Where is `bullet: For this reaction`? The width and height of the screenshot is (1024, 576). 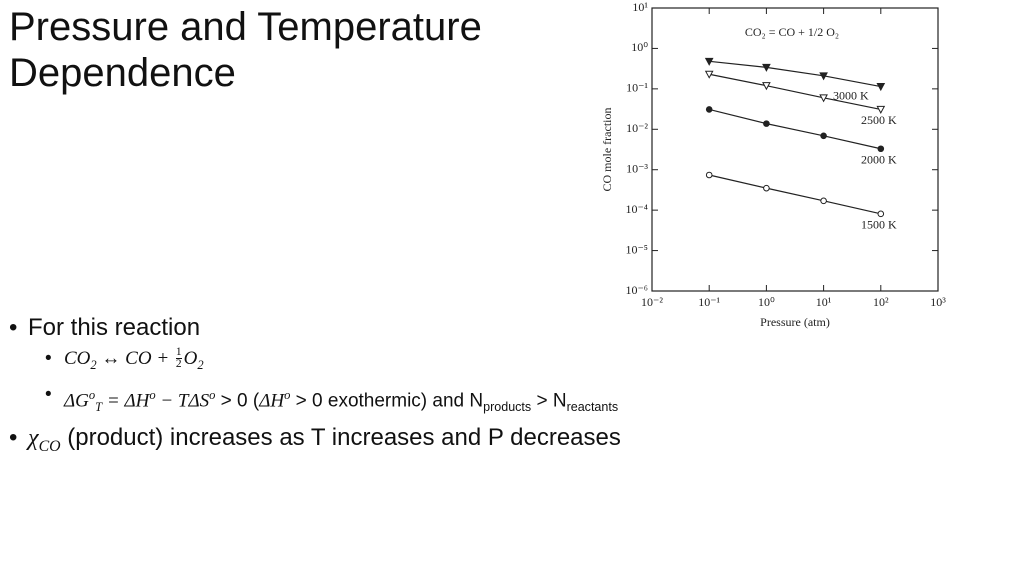 bullet: For this reaction is located at coordinates (459, 328).